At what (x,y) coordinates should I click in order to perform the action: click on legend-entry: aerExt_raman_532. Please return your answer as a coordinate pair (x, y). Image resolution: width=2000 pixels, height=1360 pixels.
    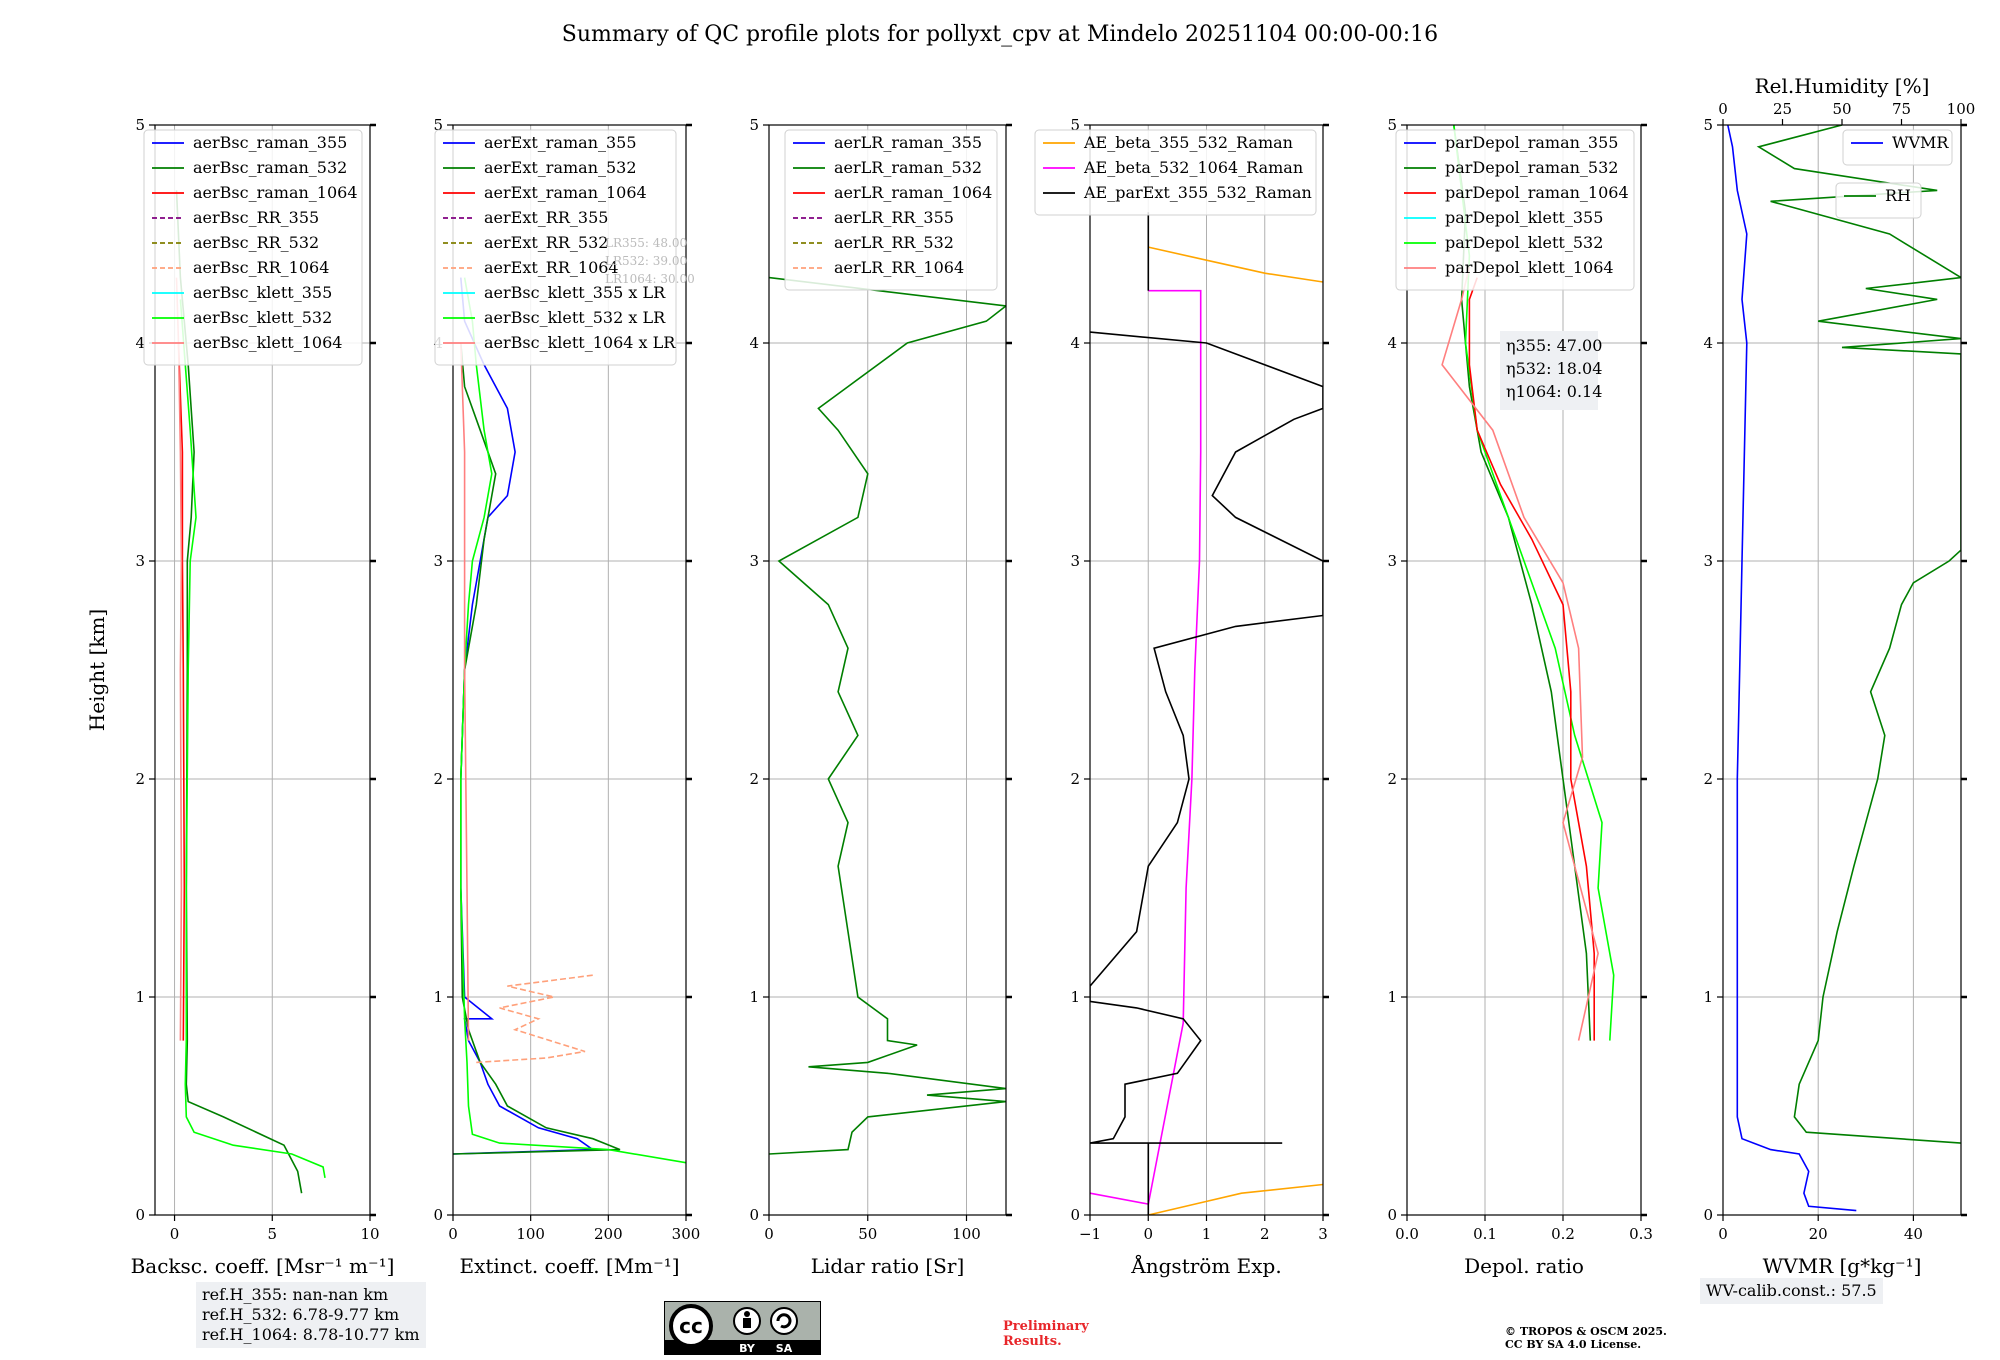
    Looking at the image, I should click on (560, 167).